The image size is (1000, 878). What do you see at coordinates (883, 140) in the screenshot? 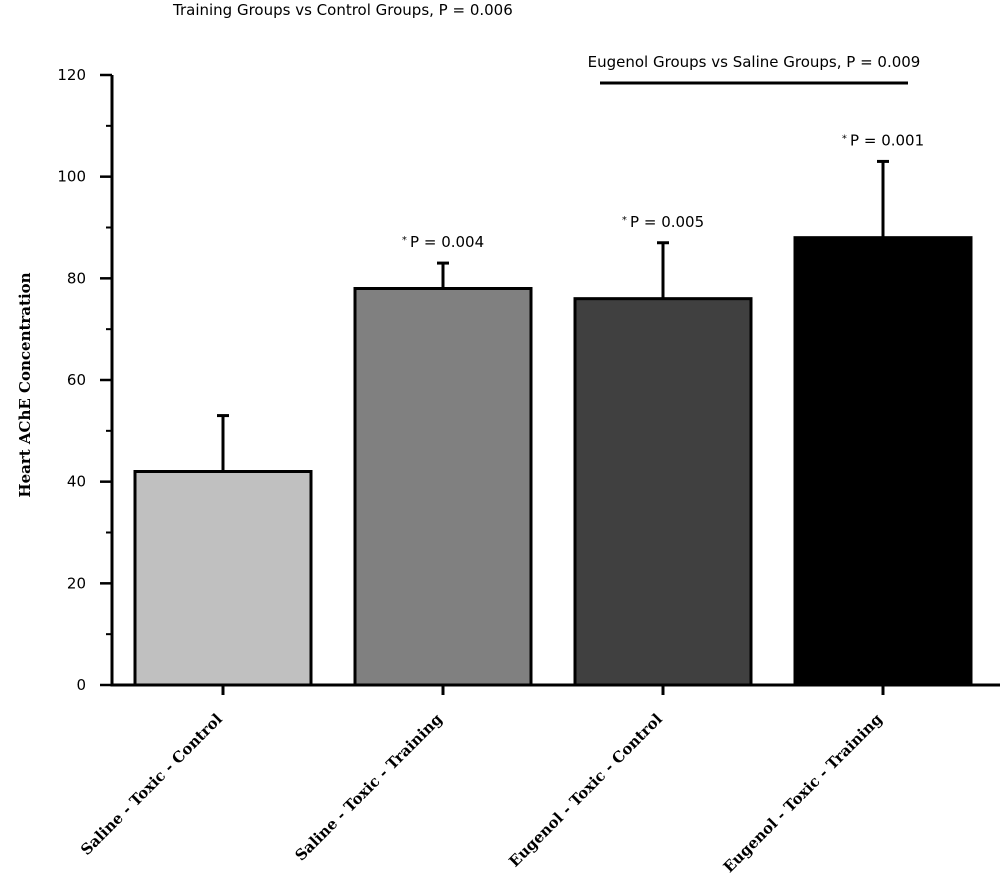
I see `significance-label: * P = 0.001` at bounding box center [883, 140].